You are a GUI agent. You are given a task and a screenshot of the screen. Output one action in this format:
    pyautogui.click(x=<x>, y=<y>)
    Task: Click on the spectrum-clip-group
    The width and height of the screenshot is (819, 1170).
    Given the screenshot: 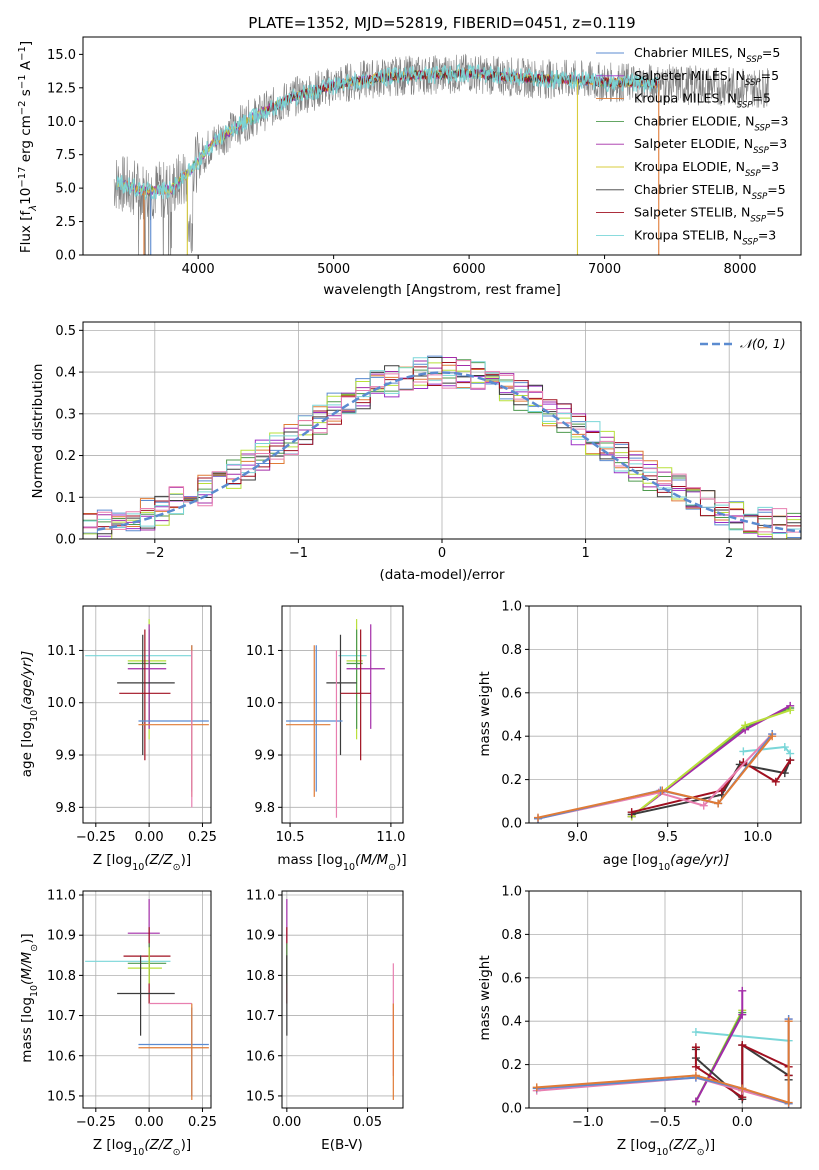 What is the action you would take?
    pyautogui.click(x=441, y=154)
    